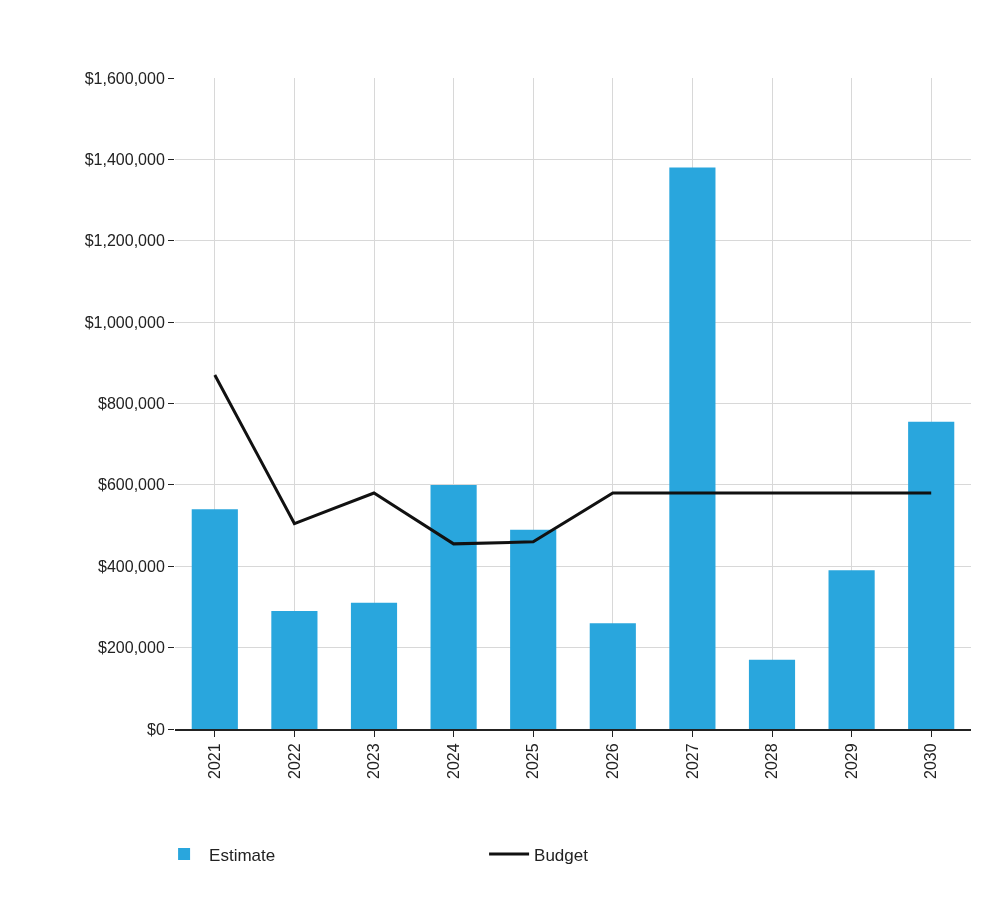 Image resolution: width=1001 pixels, height=899 pixels. I want to click on x-tick-label: 2027, so click(692, 761).